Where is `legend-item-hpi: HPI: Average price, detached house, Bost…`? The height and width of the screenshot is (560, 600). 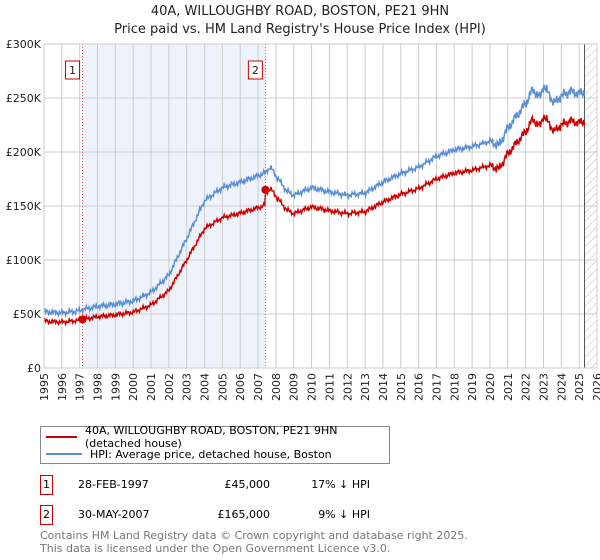 legend-item-hpi: HPI: Average price, detached house, Bost… is located at coordinates (186, 454).